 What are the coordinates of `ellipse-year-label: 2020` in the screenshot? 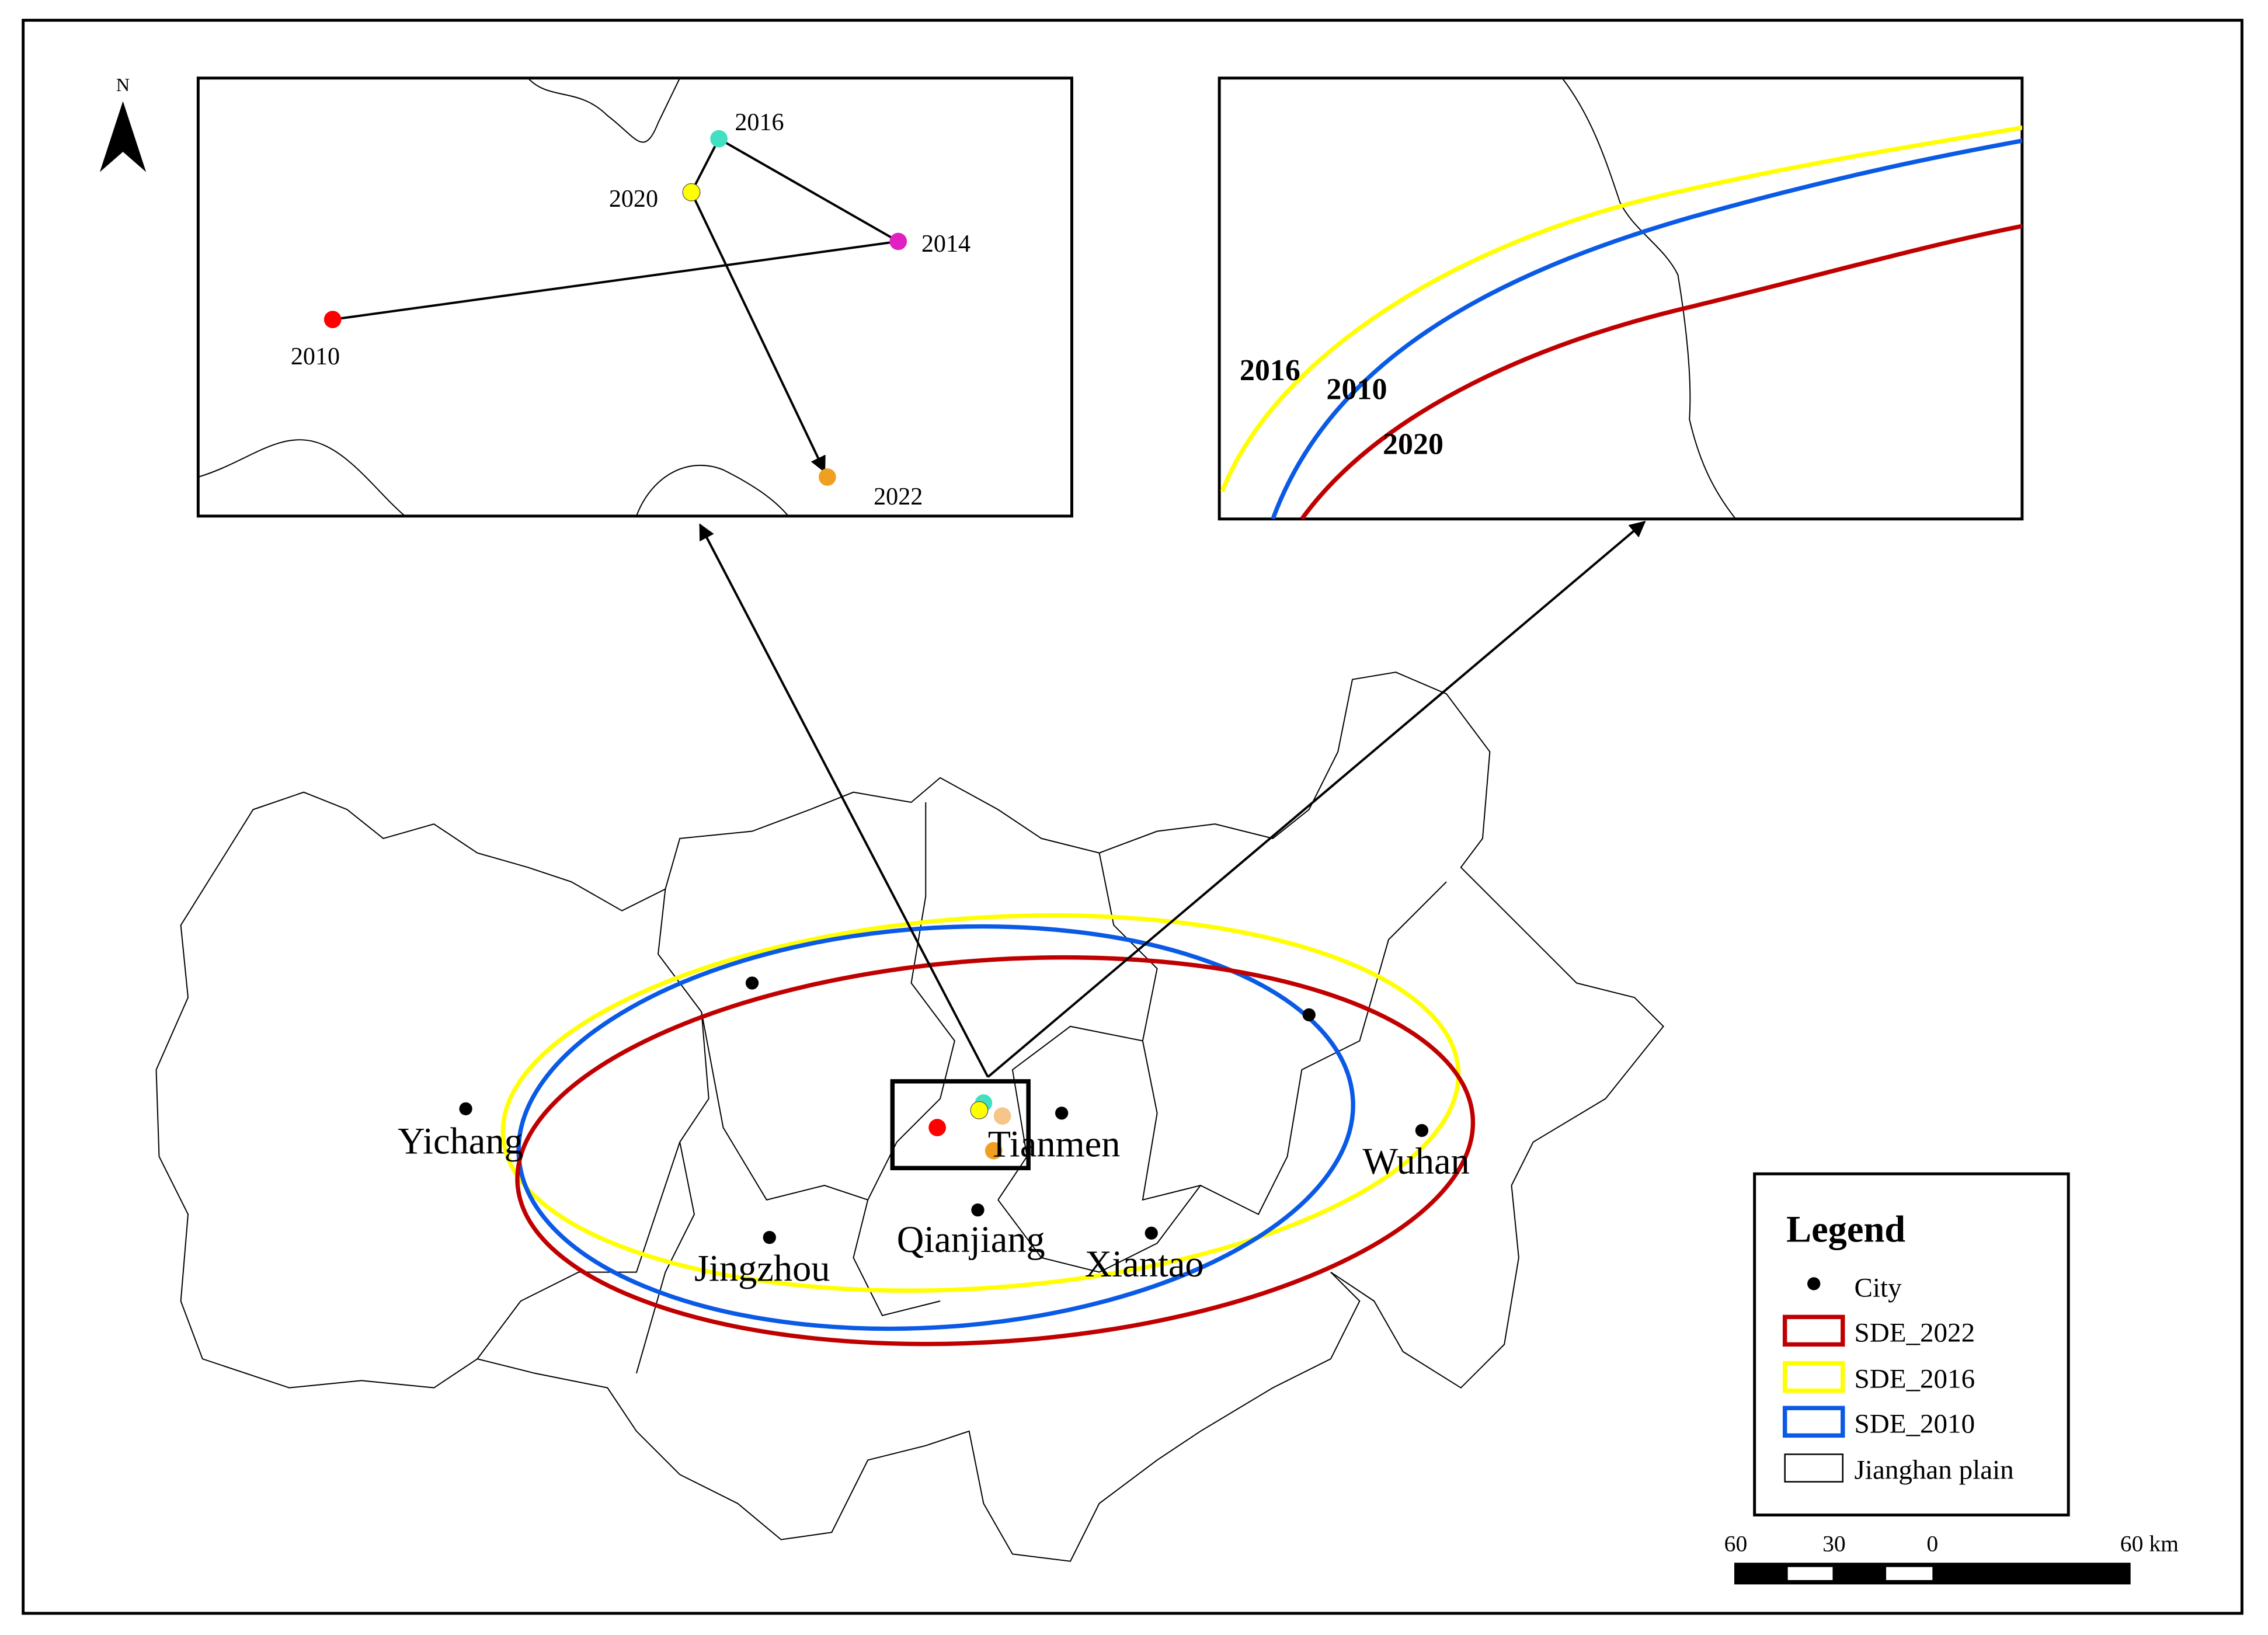 It's located at (1413, 444).